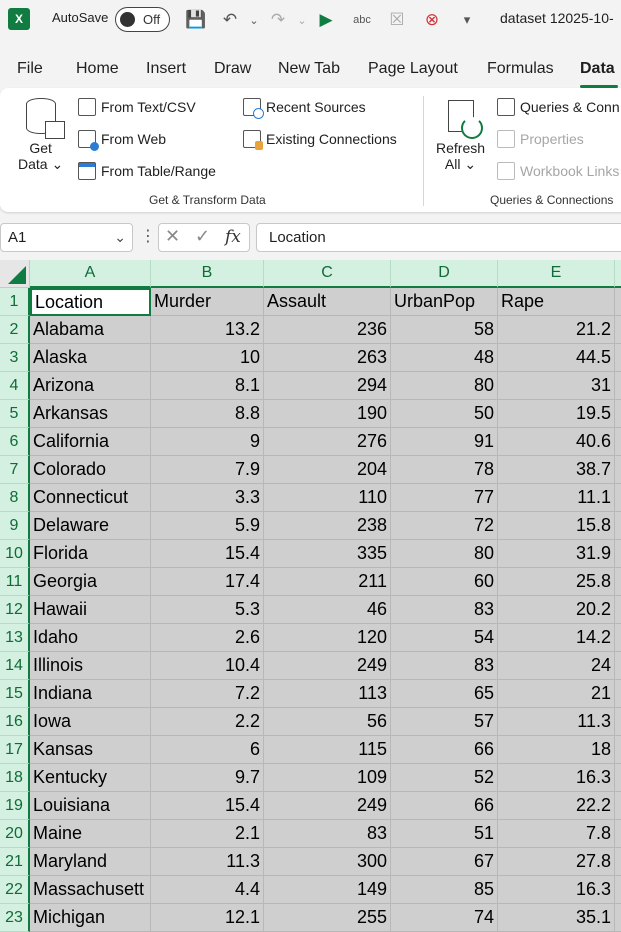 This screenshot has width=621, height=932. I want to click on save-icon: 💾, so click(196, 19).